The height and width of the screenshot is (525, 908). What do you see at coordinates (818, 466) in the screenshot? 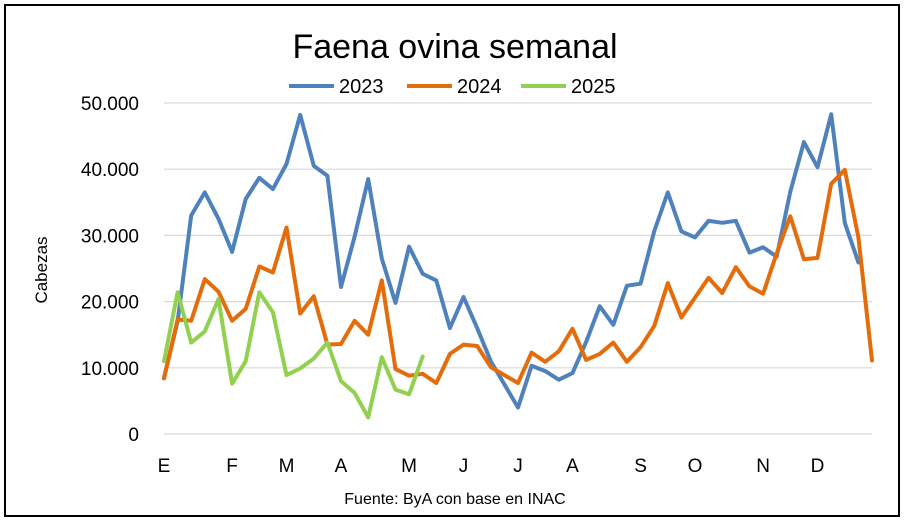
I see `x-tick-label: D` at bounding box center [818, 466].